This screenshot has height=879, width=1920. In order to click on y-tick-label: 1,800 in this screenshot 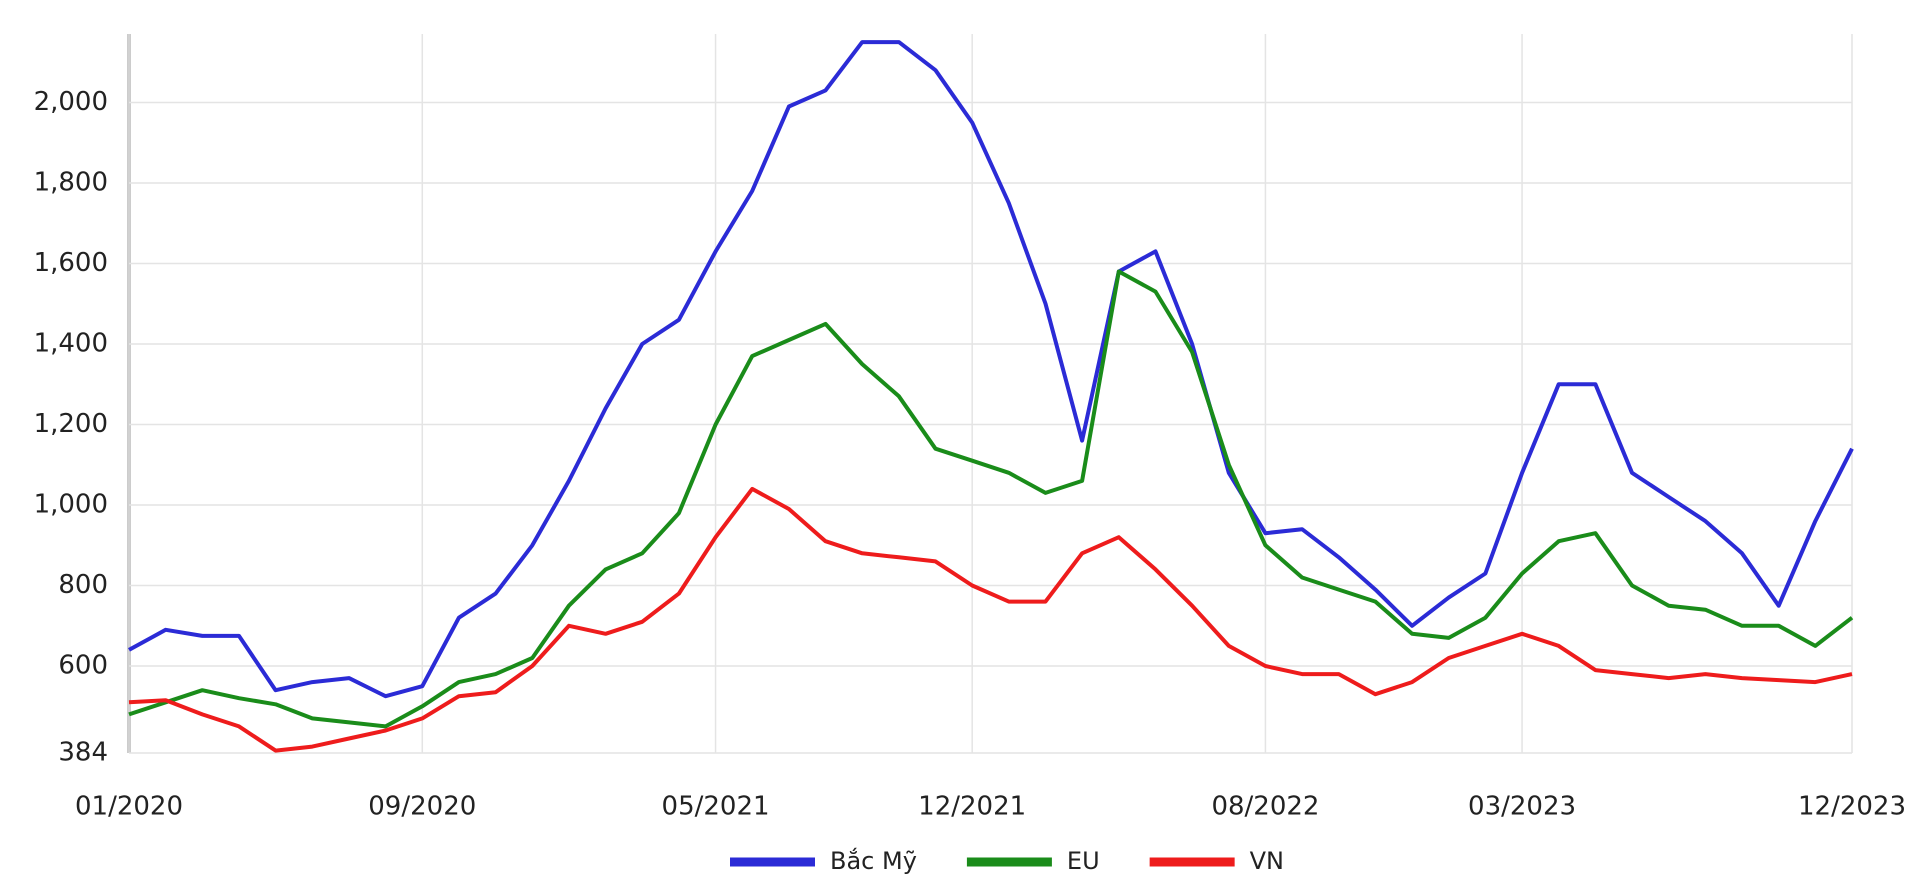, I will do `click(71, 182)`.